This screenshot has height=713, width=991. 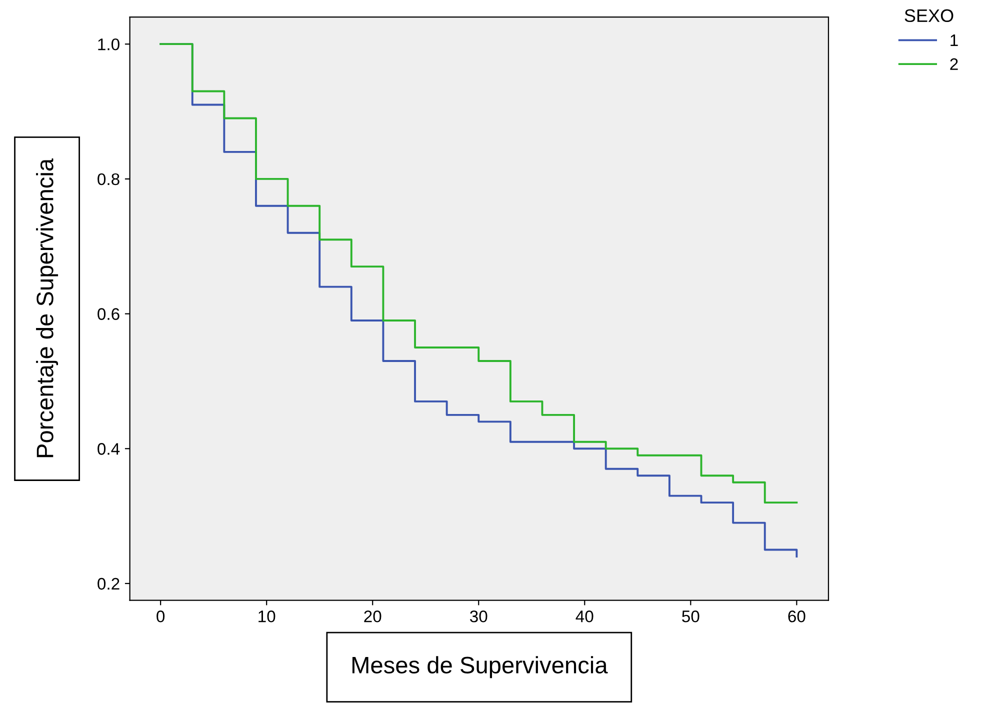 I want to click on x-tick-label: 10, so click(x=267, y=616).